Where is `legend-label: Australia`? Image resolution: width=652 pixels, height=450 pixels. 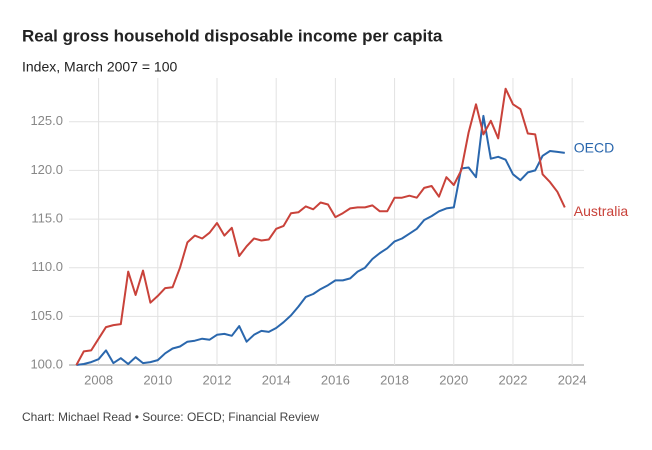 legend-label: Australia is located at coordinates (601, 211).